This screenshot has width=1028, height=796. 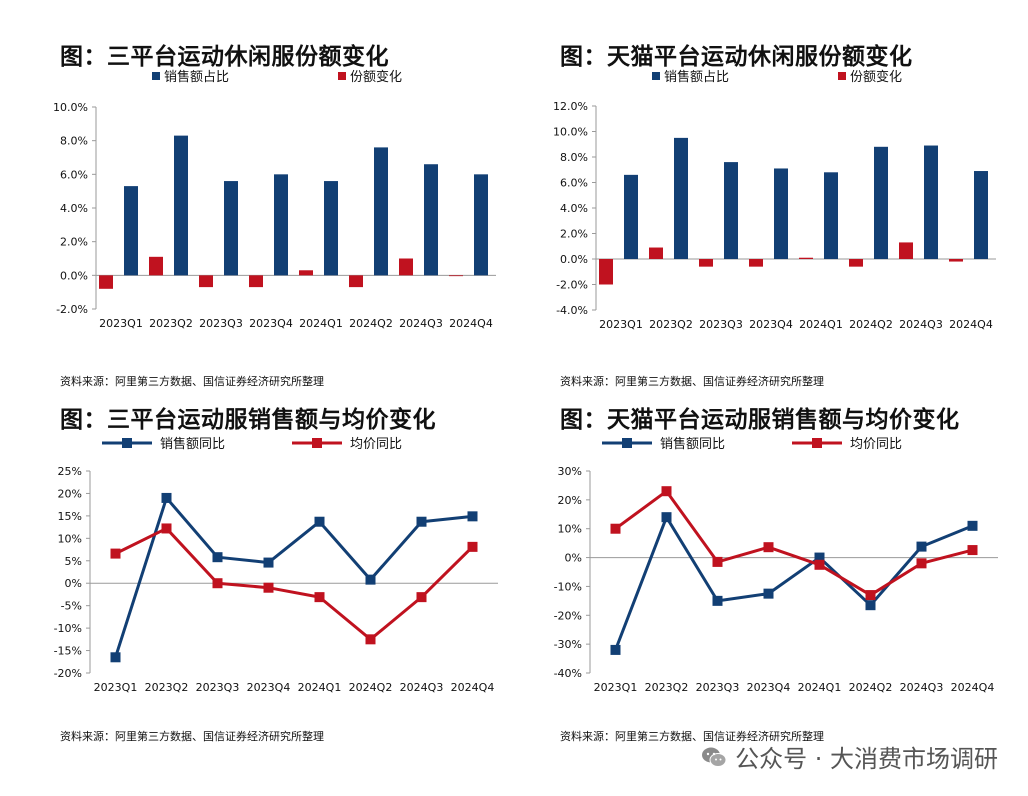 I want to click on legend-label: 份额变化, so click(x=876, y=77).